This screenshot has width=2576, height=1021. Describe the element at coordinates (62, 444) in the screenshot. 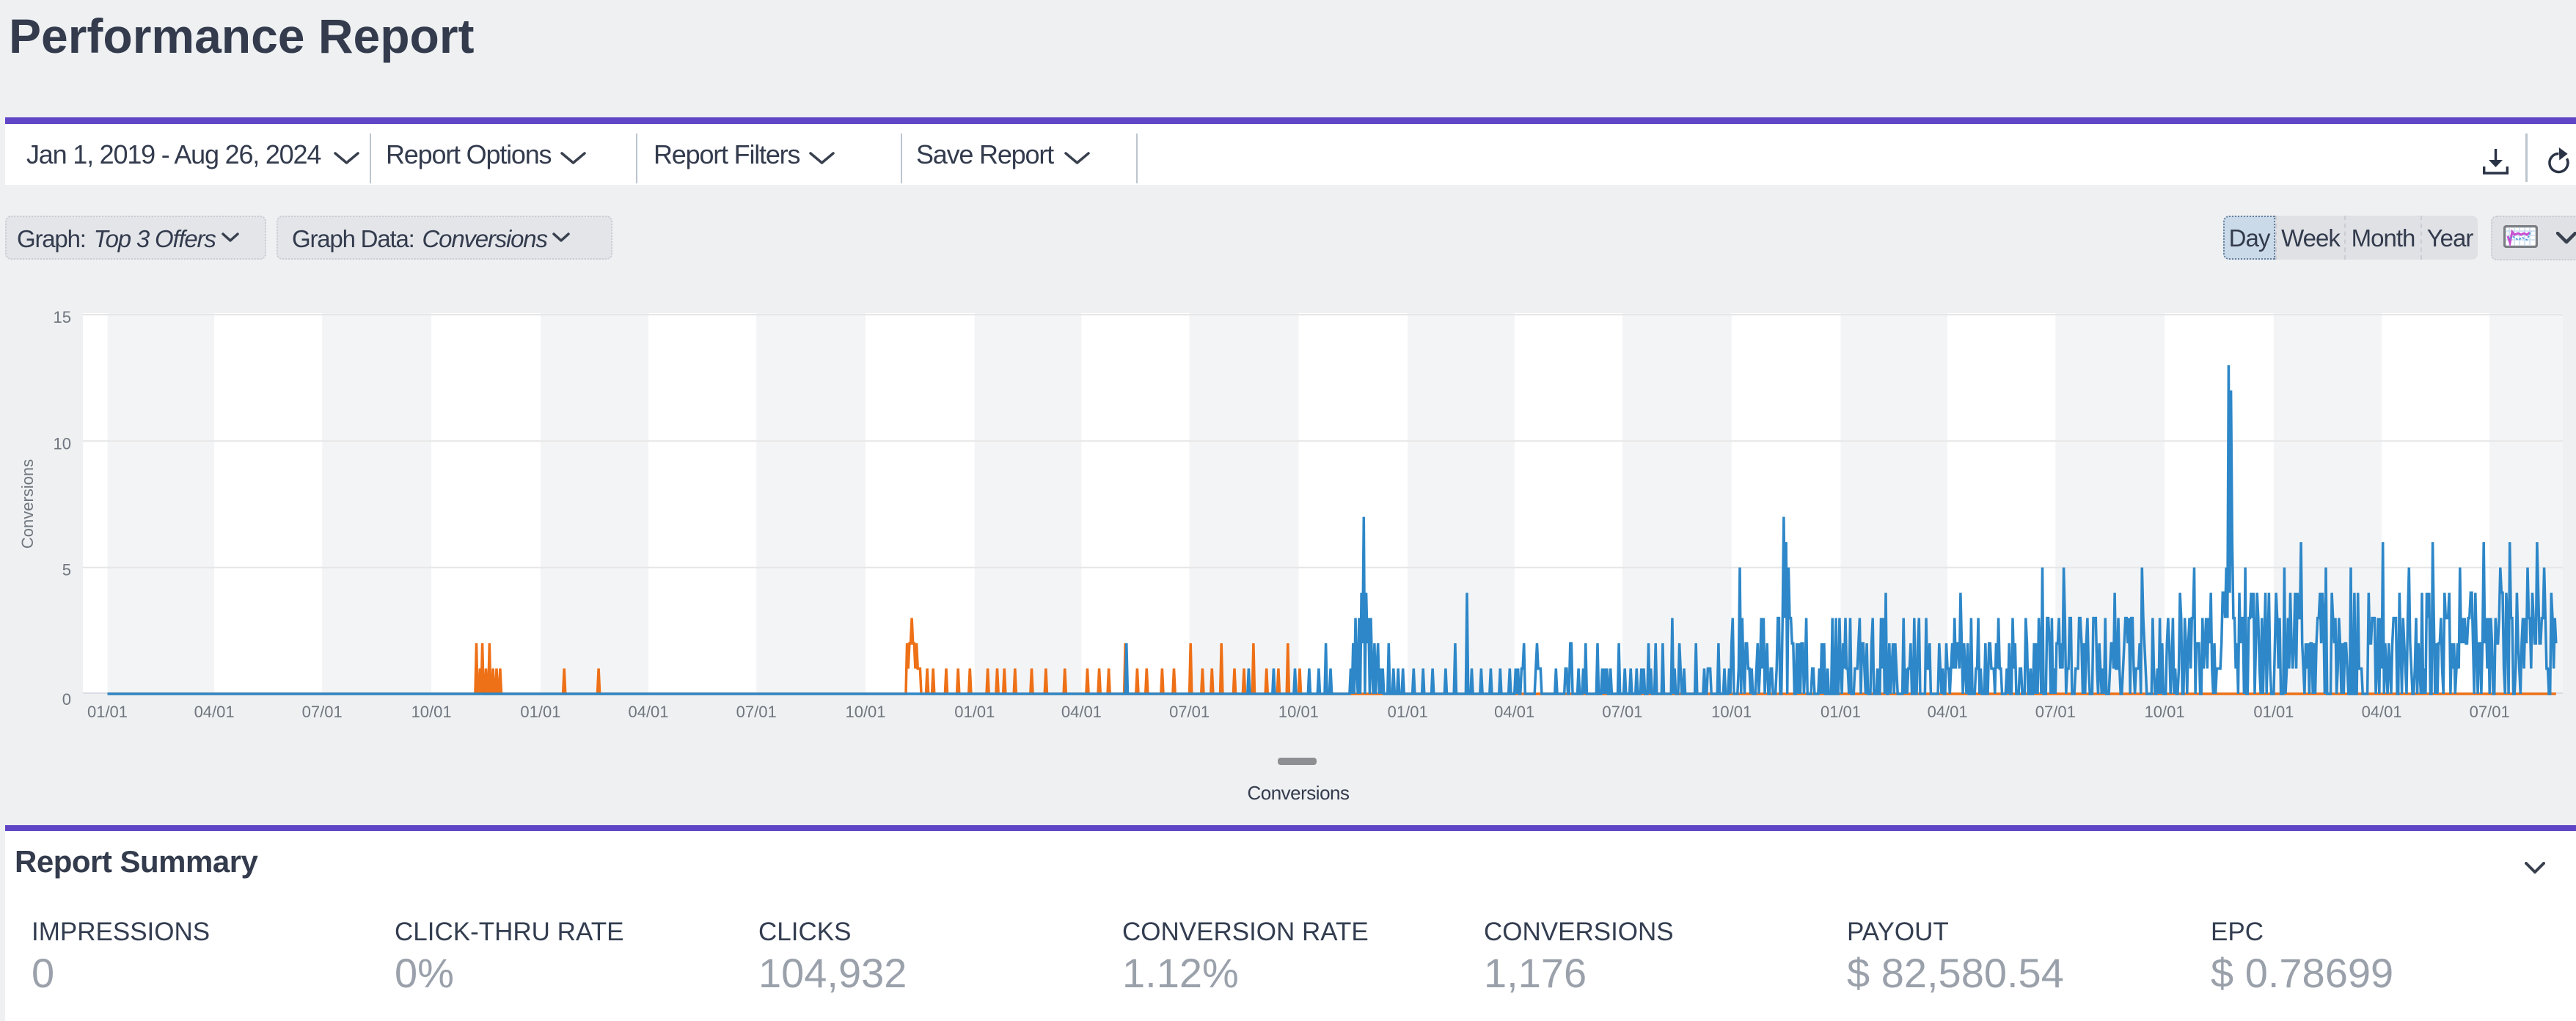

I see `svg-text: 10` at that location.